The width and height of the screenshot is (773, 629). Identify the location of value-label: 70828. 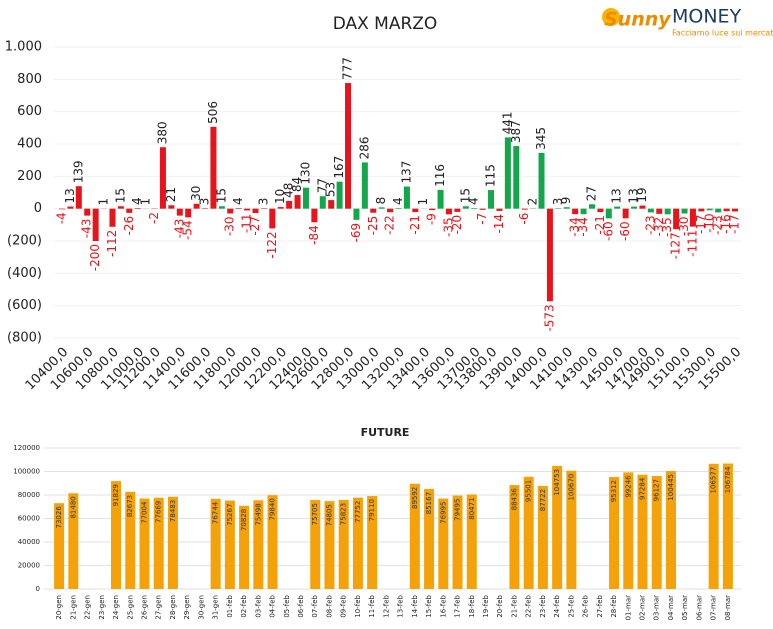
(244, 520).